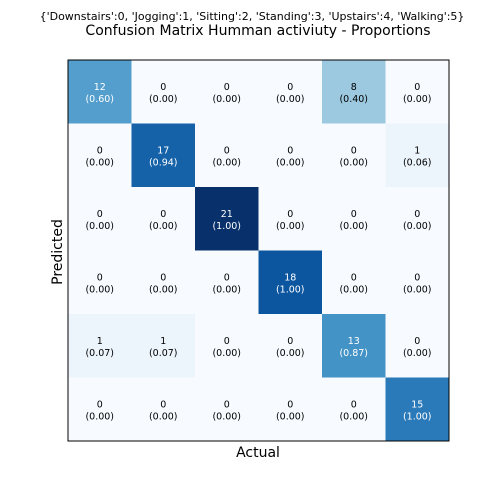 This screenshot has width=504, height=504. What do you see at coordinates (227, 214) in the screenshot?
I see `cell-count-label-2-2: 21` at bounding box center [227, 214].